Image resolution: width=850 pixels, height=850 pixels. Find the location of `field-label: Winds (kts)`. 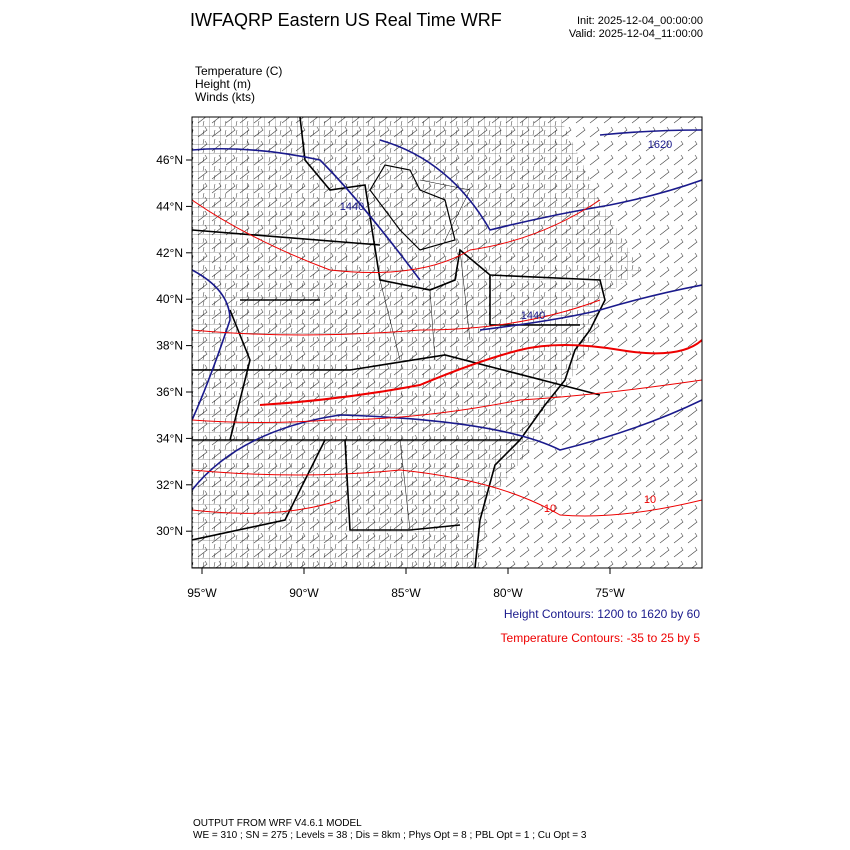

field-label: Winds (kts) is located at coordinates (225, 97).